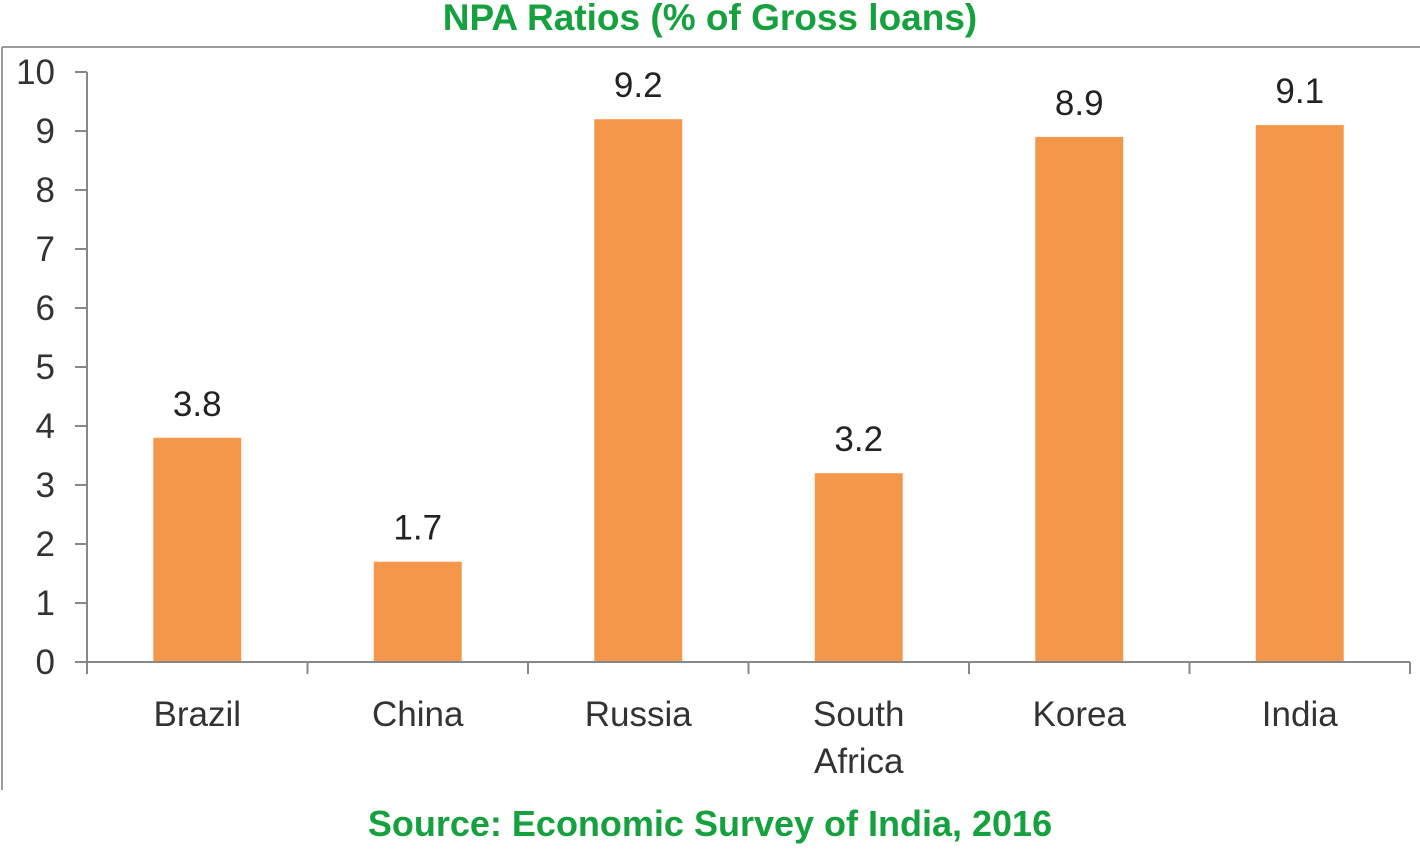 This screenshot has height=853, width=1420. Describe the element at coordinates (45, 603) in the screenshot. I see `y-tick-label: 1` at that location.